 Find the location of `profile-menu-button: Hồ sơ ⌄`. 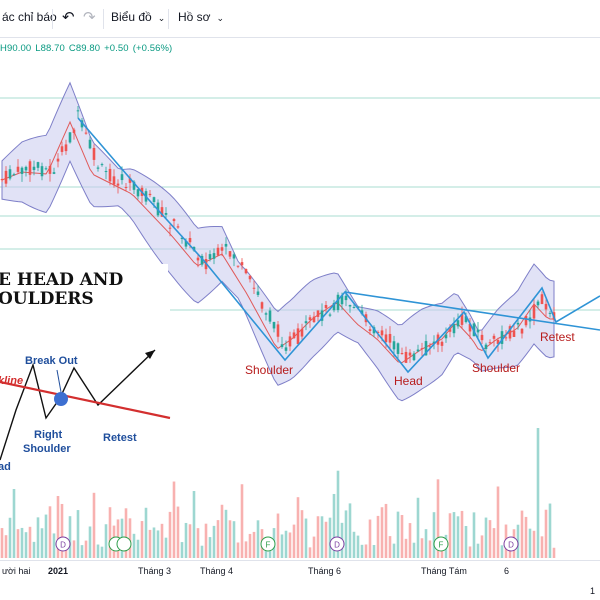

profile-menu-button: Hồ sơ ⌄ is located at coordinates (201, 17).